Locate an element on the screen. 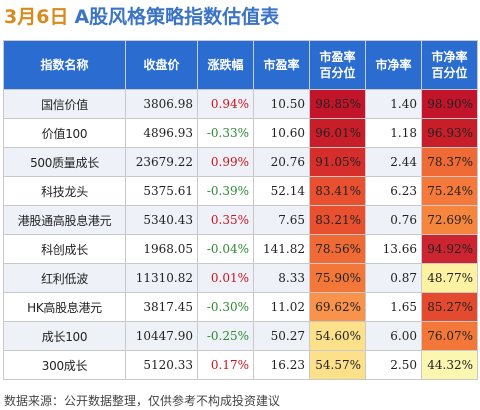 This screenshot has width=480, height=410. close-cell: 5340.43 is located at coordinates (161, 220).